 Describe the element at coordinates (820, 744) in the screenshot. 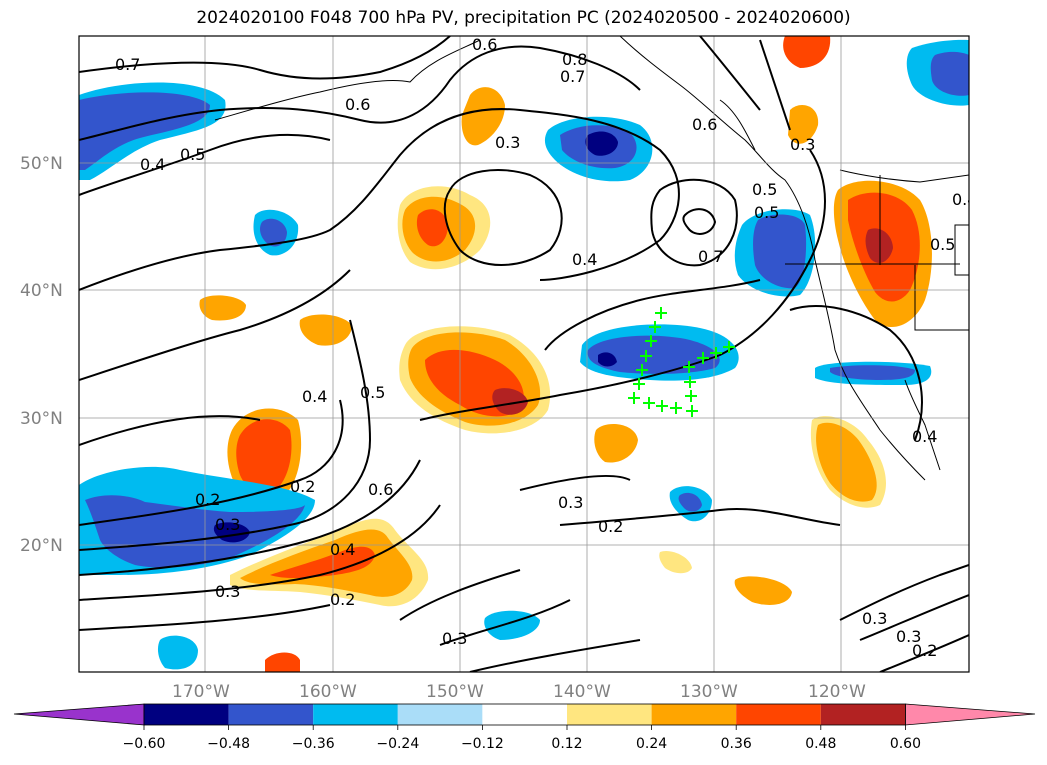

I see `colorbar-tick-label: 0.48` at that location.